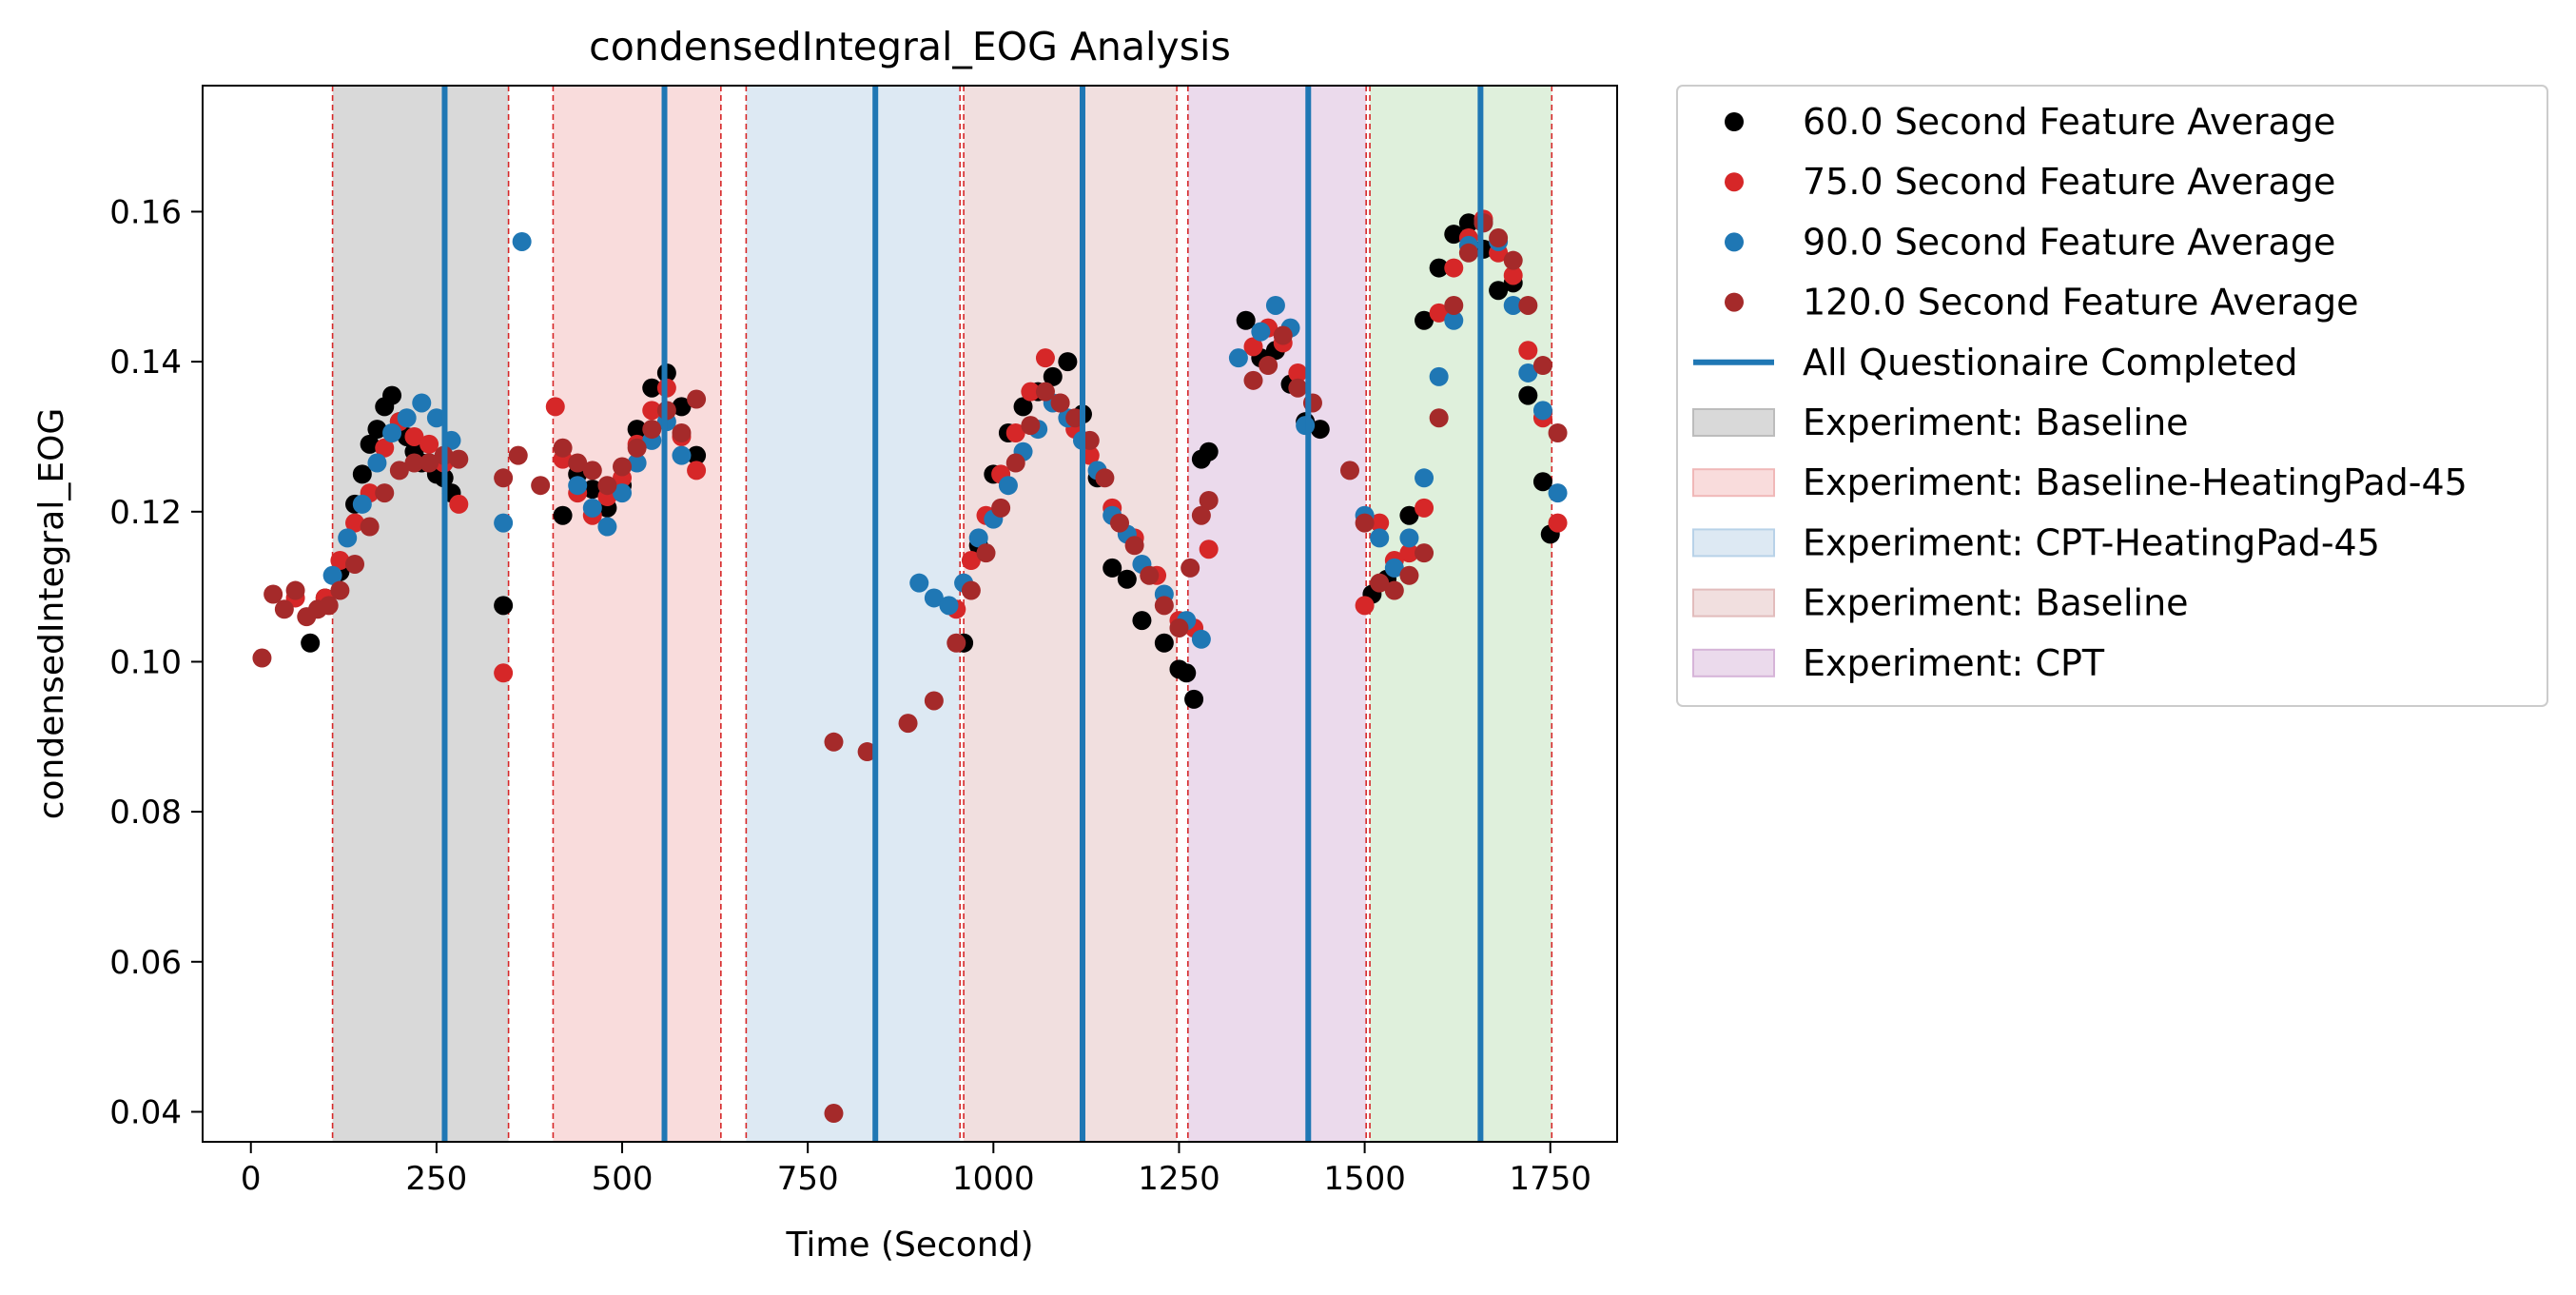  What do you see at coordinates (145, 963) in the screenshot?
I see `y-tick-label: 0.06` at bounding box center [145, 963].